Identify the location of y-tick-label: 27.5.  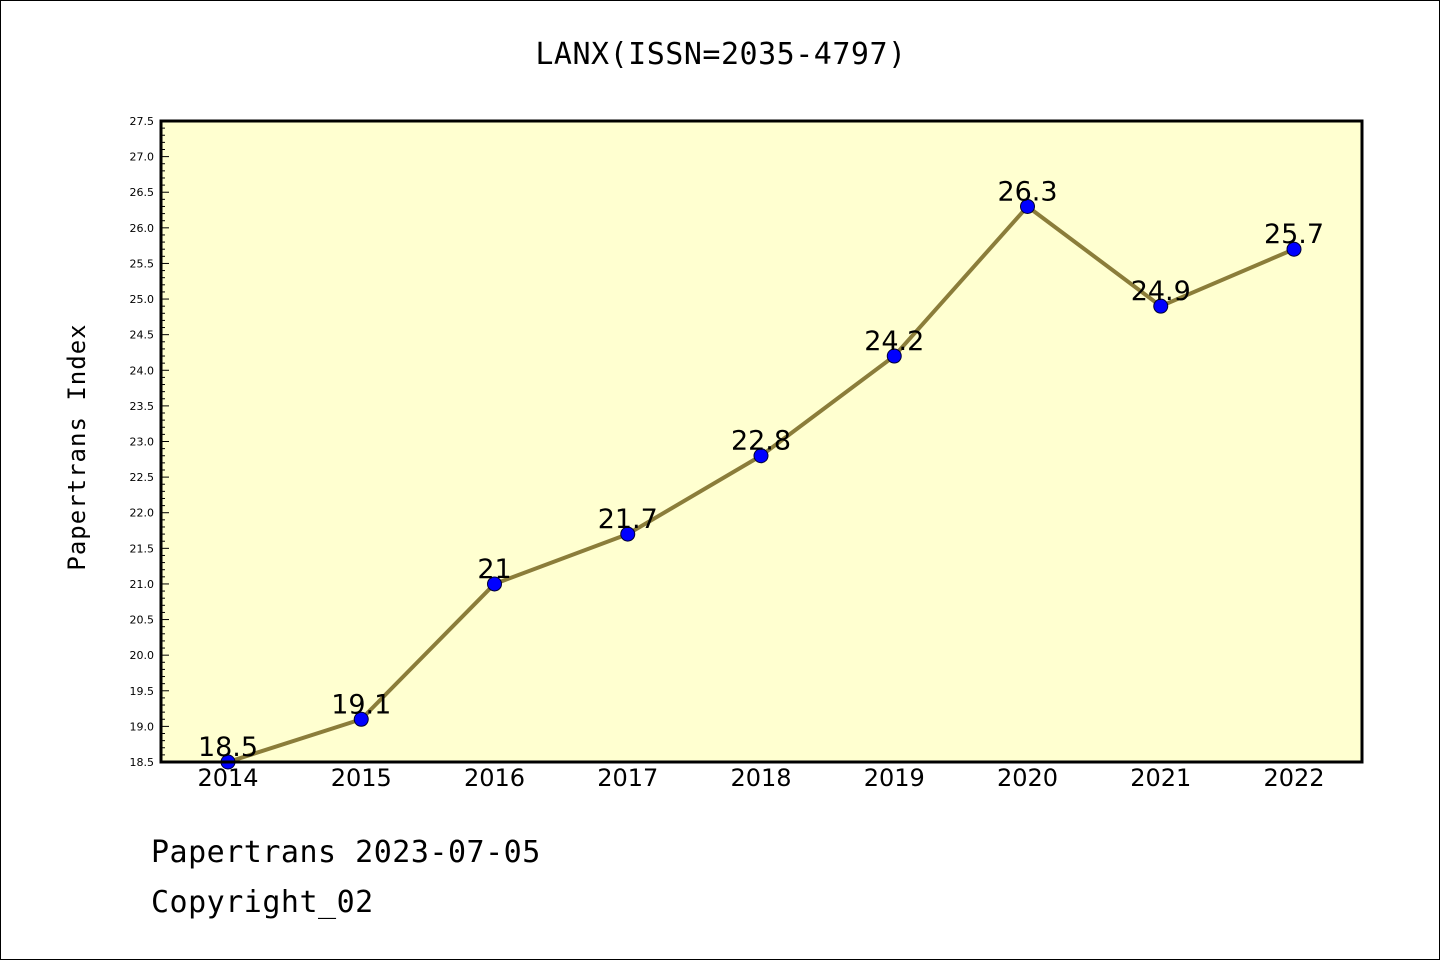
(142, 121).